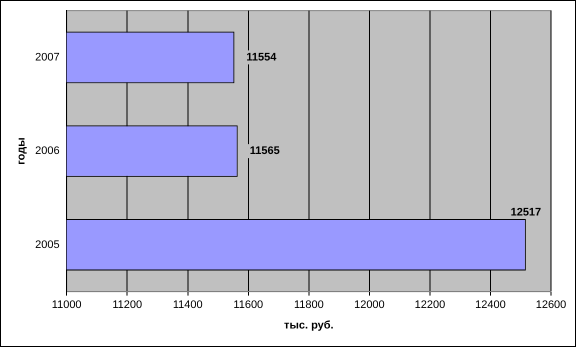  Describe the element at coordinates (187, 305) in the screenshot. I see `x-tick-label: 11400` at that location.